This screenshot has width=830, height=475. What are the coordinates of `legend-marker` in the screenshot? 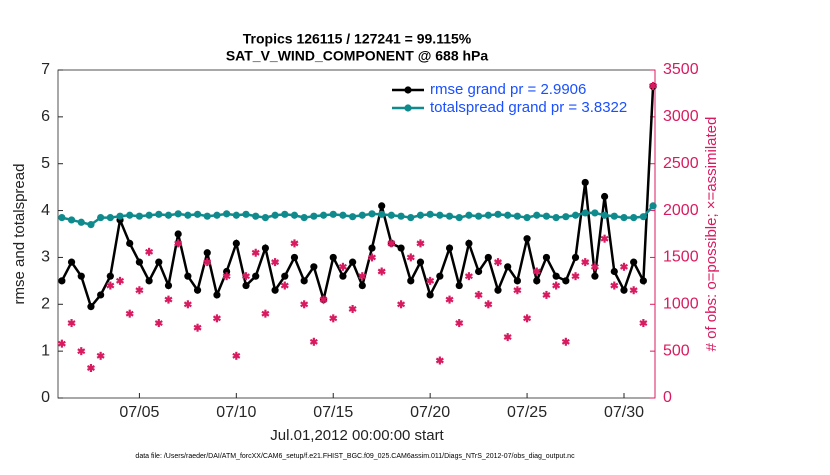 It's located at (408, 90).